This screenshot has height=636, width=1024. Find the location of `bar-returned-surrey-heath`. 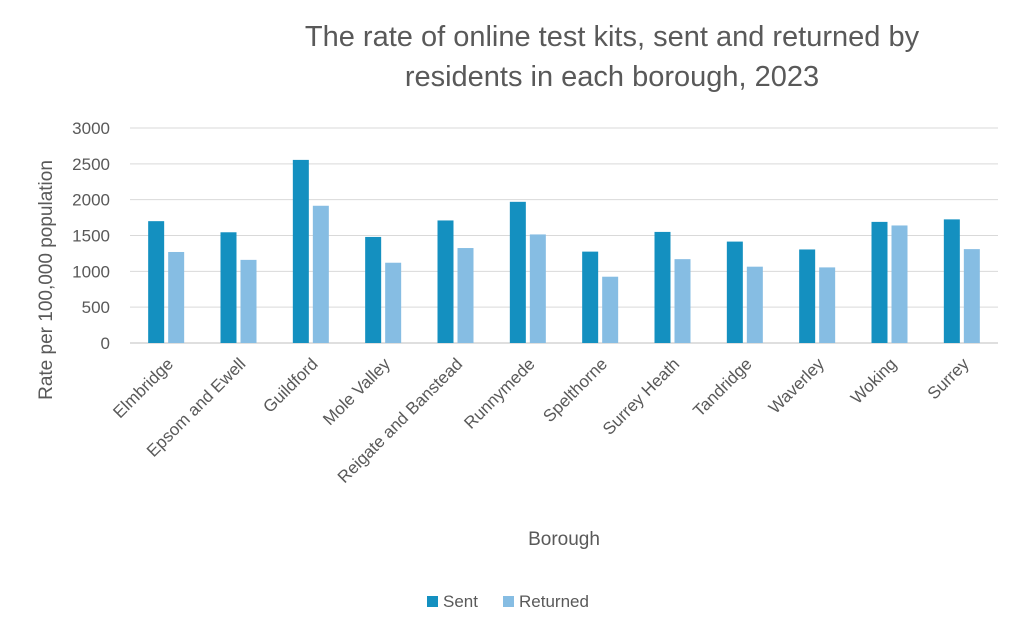

bar-returned-surrey-heath is located at coordinates (682, 301).